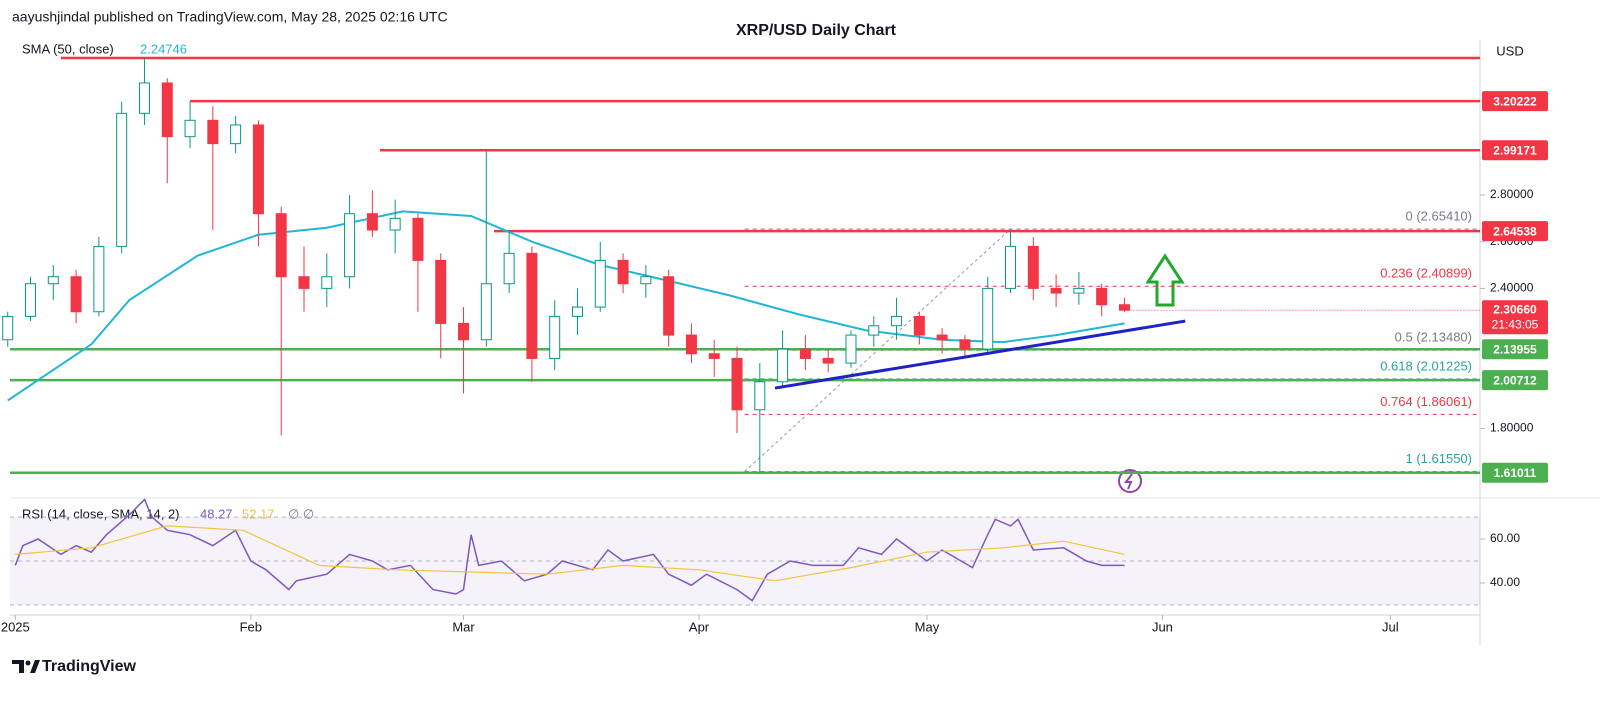  Describe the element at coordinates (1505, 538) in the screenshot. I see `rsi-y-tick-label: 60.00` at that location.